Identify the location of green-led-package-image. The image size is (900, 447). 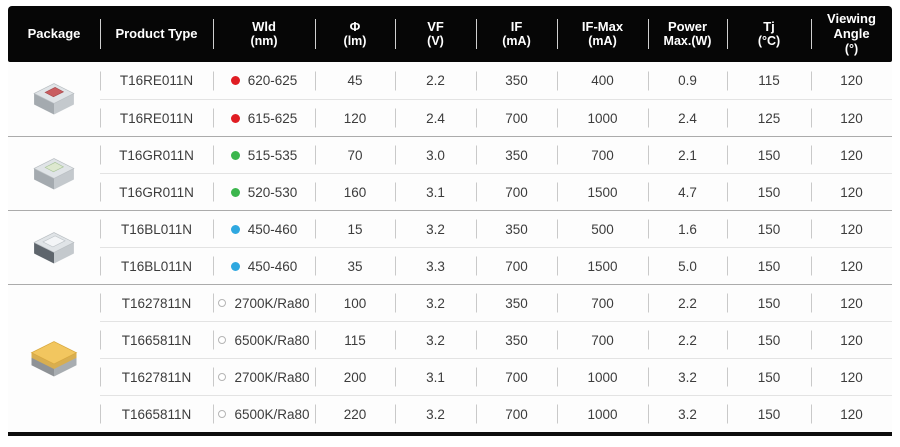
(54, 173).